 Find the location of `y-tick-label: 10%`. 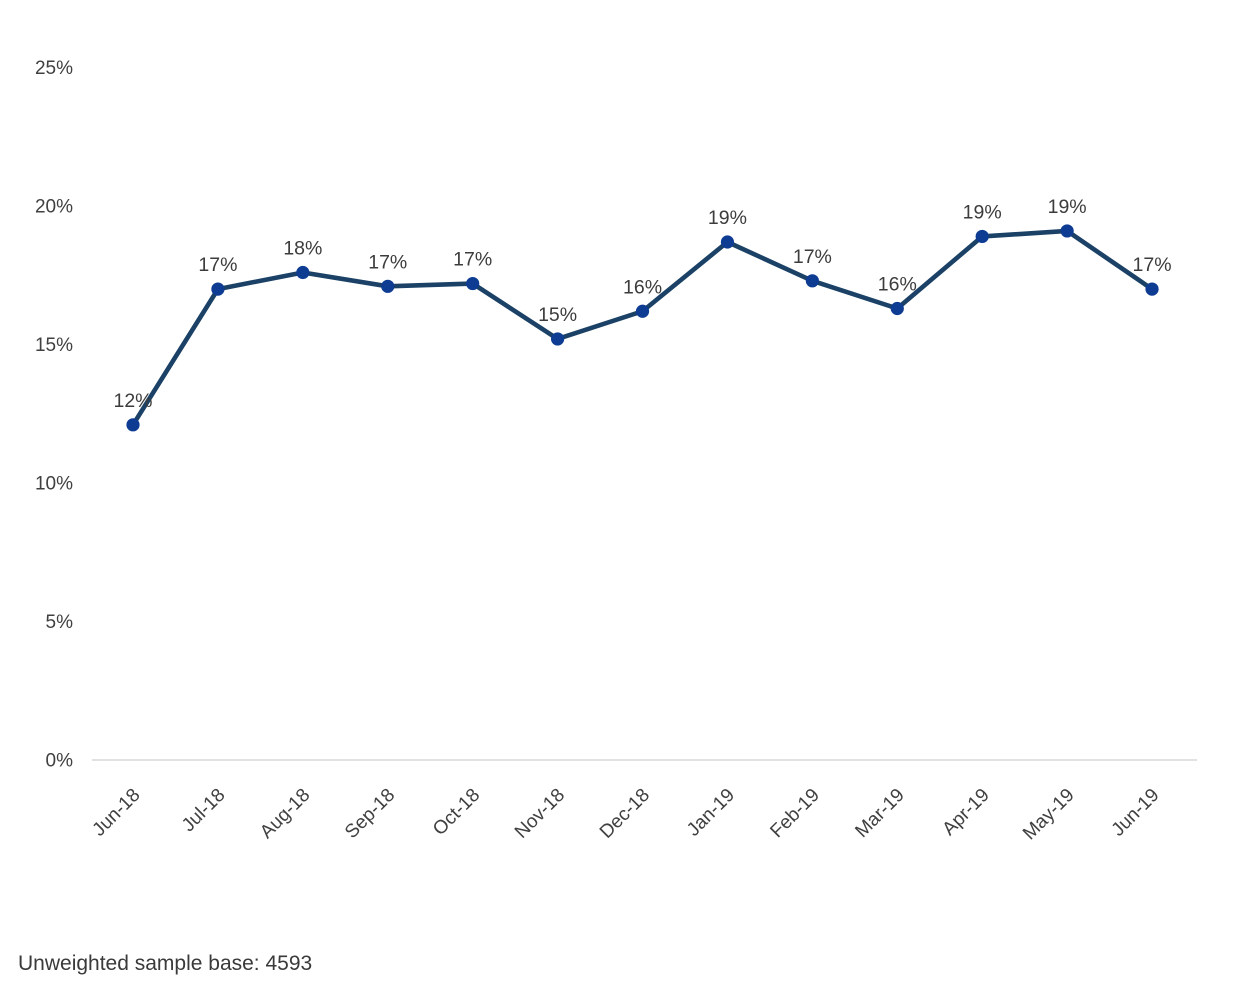

y-tick-label: 10% is located at coordinates (54, 484).